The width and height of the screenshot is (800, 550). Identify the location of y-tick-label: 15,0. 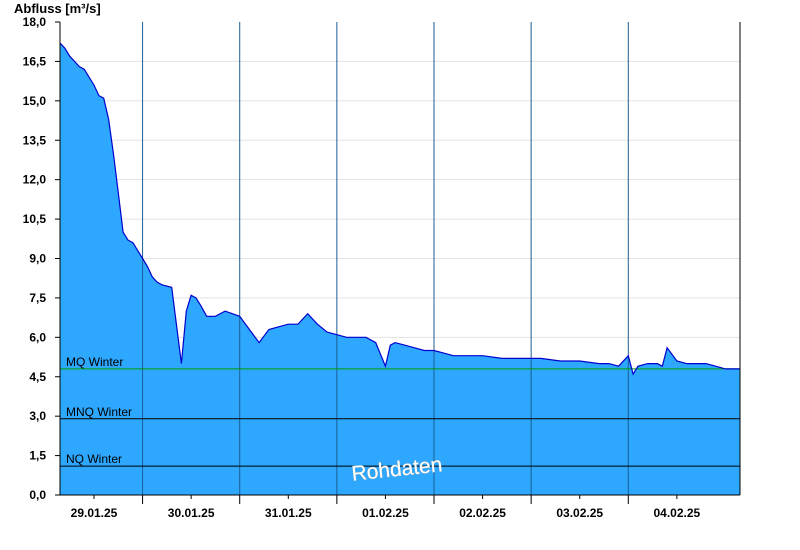
(35, 101).